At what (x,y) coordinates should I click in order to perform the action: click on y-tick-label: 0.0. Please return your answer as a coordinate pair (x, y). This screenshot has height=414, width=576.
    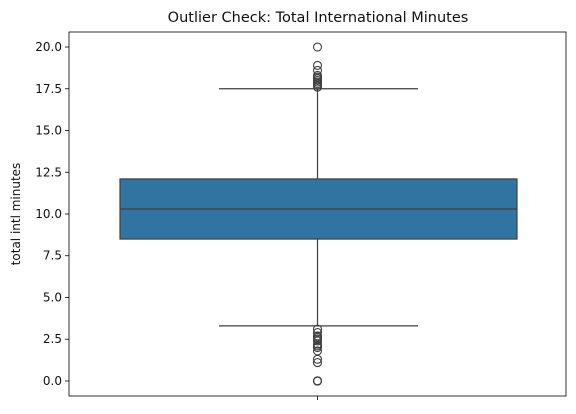
    Looking at the image, I should click on (52, 381).